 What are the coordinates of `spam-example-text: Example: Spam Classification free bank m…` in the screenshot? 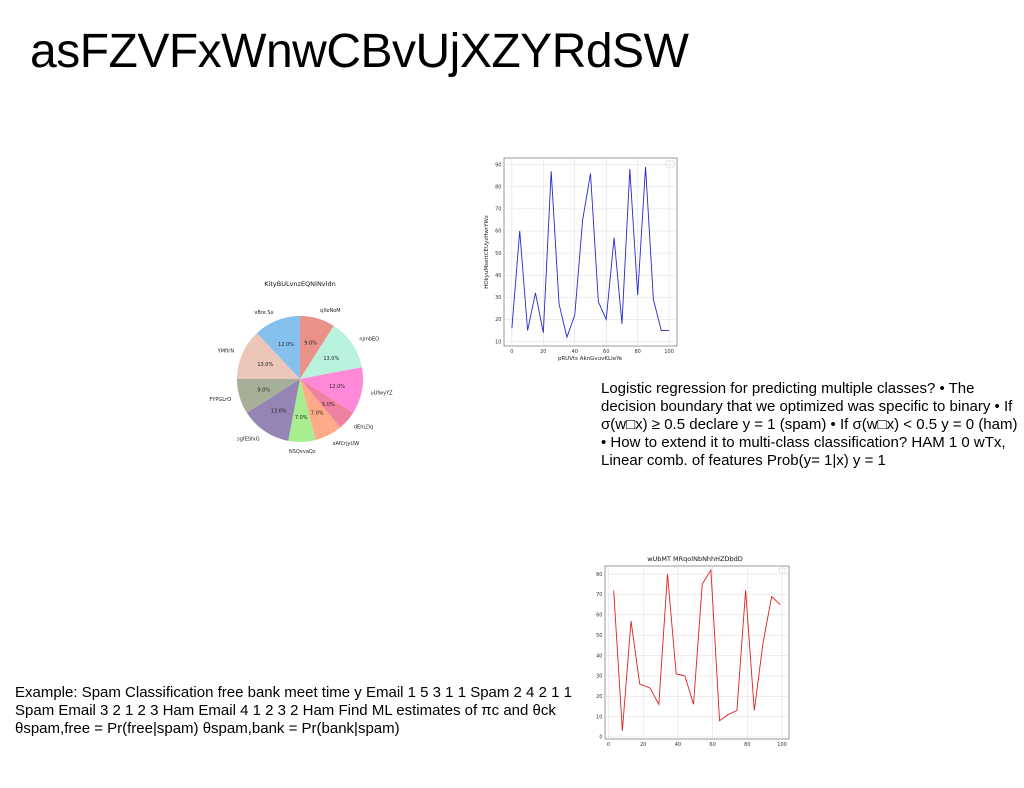 It's located at (293, 710).